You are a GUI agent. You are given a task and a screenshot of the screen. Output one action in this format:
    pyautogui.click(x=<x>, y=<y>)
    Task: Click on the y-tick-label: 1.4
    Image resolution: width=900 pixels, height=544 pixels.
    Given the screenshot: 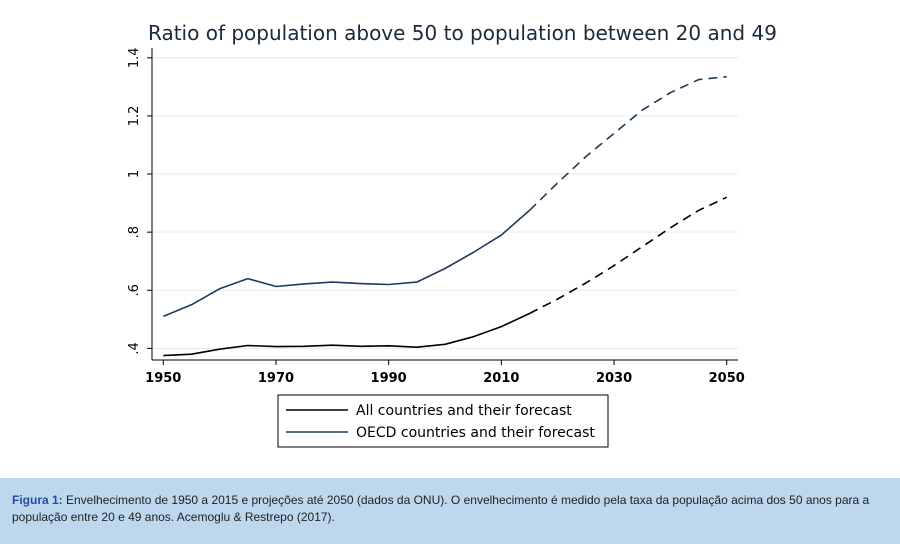 What is the action you would take?
    pyautogui.click(x=134, y=57)
    